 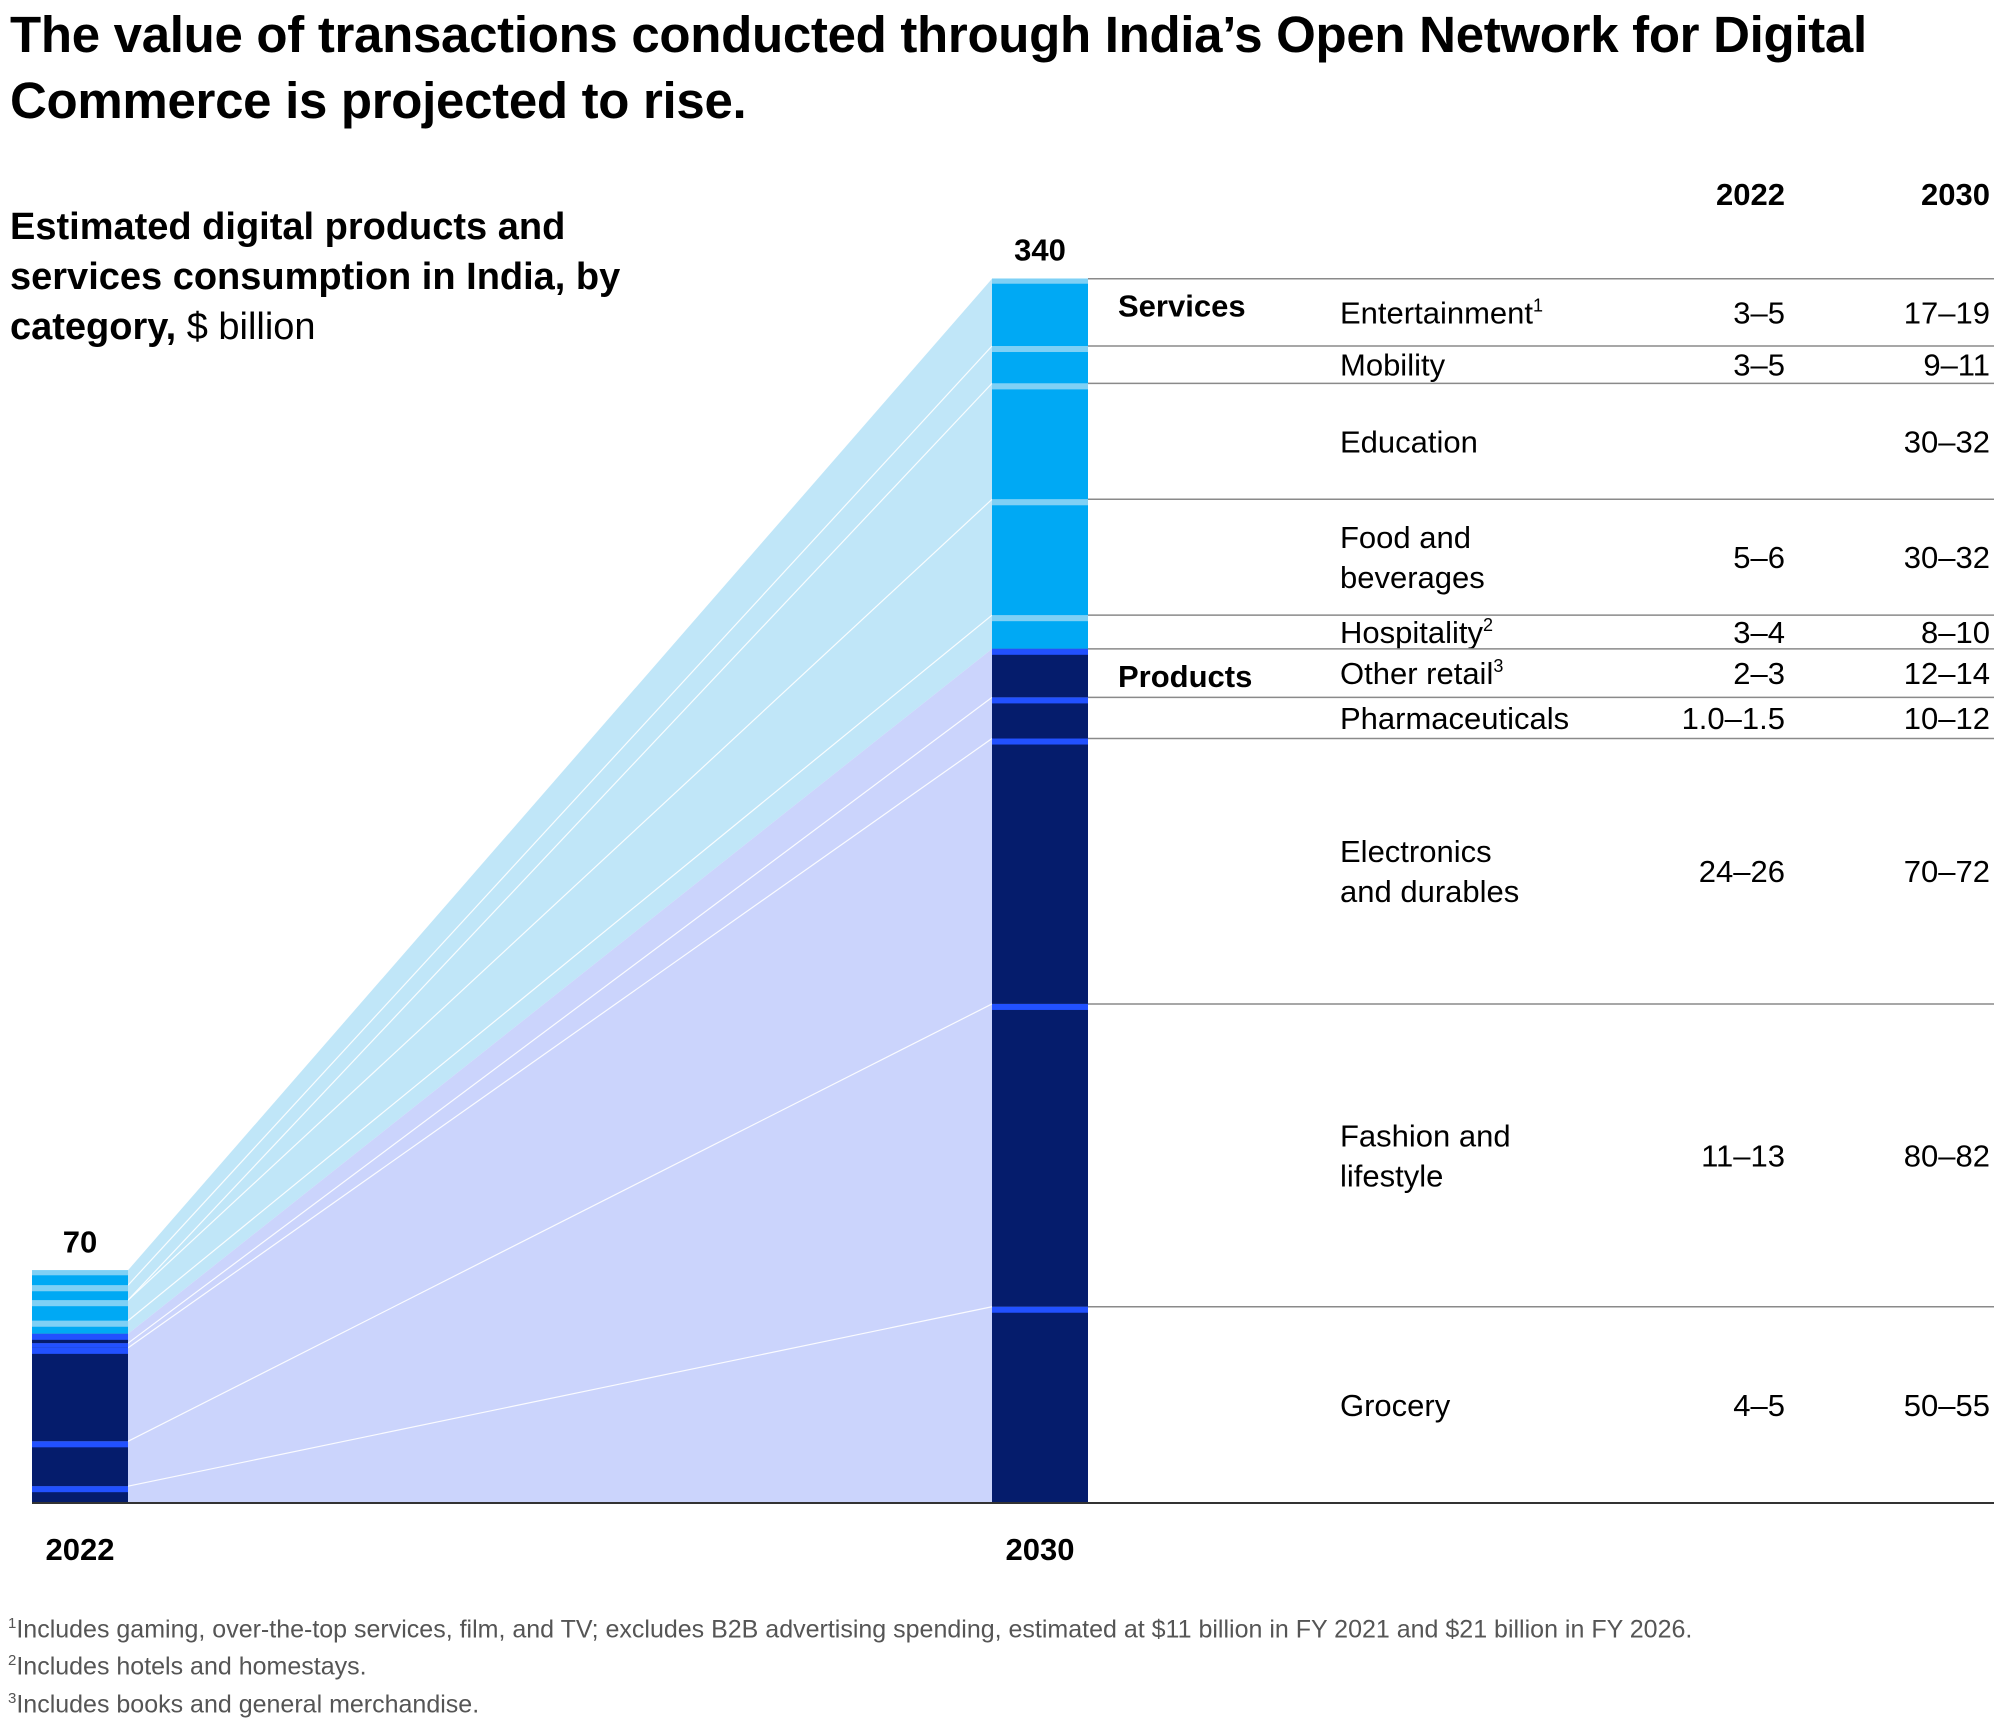 What do you see at coordinates (1454, 718) in the screenshot?
I see `row-label: Pharmaceuticals` at bounding box center [1454, 718].